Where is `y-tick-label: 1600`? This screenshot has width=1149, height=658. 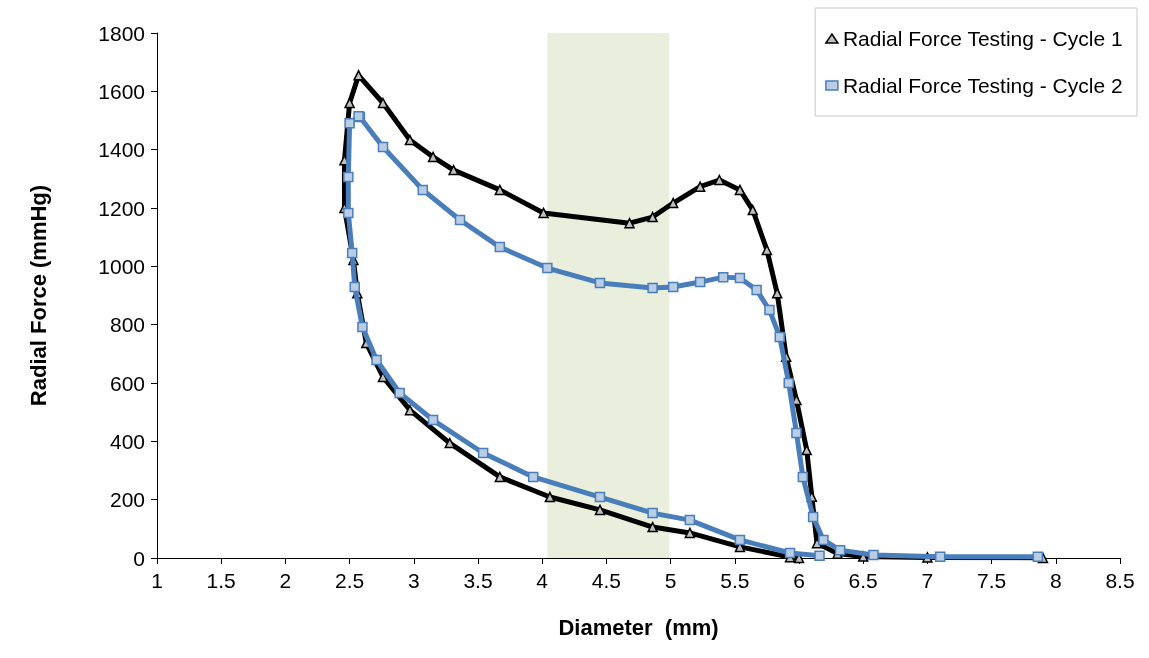
y-tick-label: 1600 is located at coordinates (121, 91).